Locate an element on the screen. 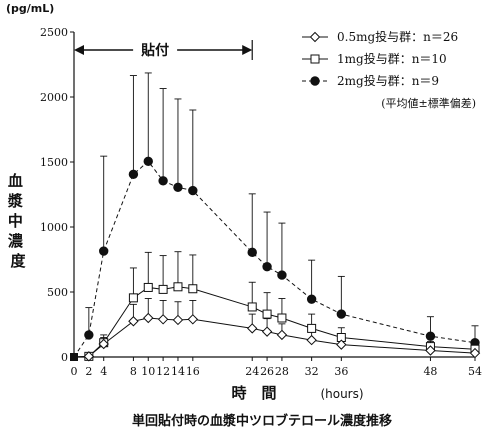 The image size is (494, 434). y-tick-label: 500 is located at coordinates (57, 292).